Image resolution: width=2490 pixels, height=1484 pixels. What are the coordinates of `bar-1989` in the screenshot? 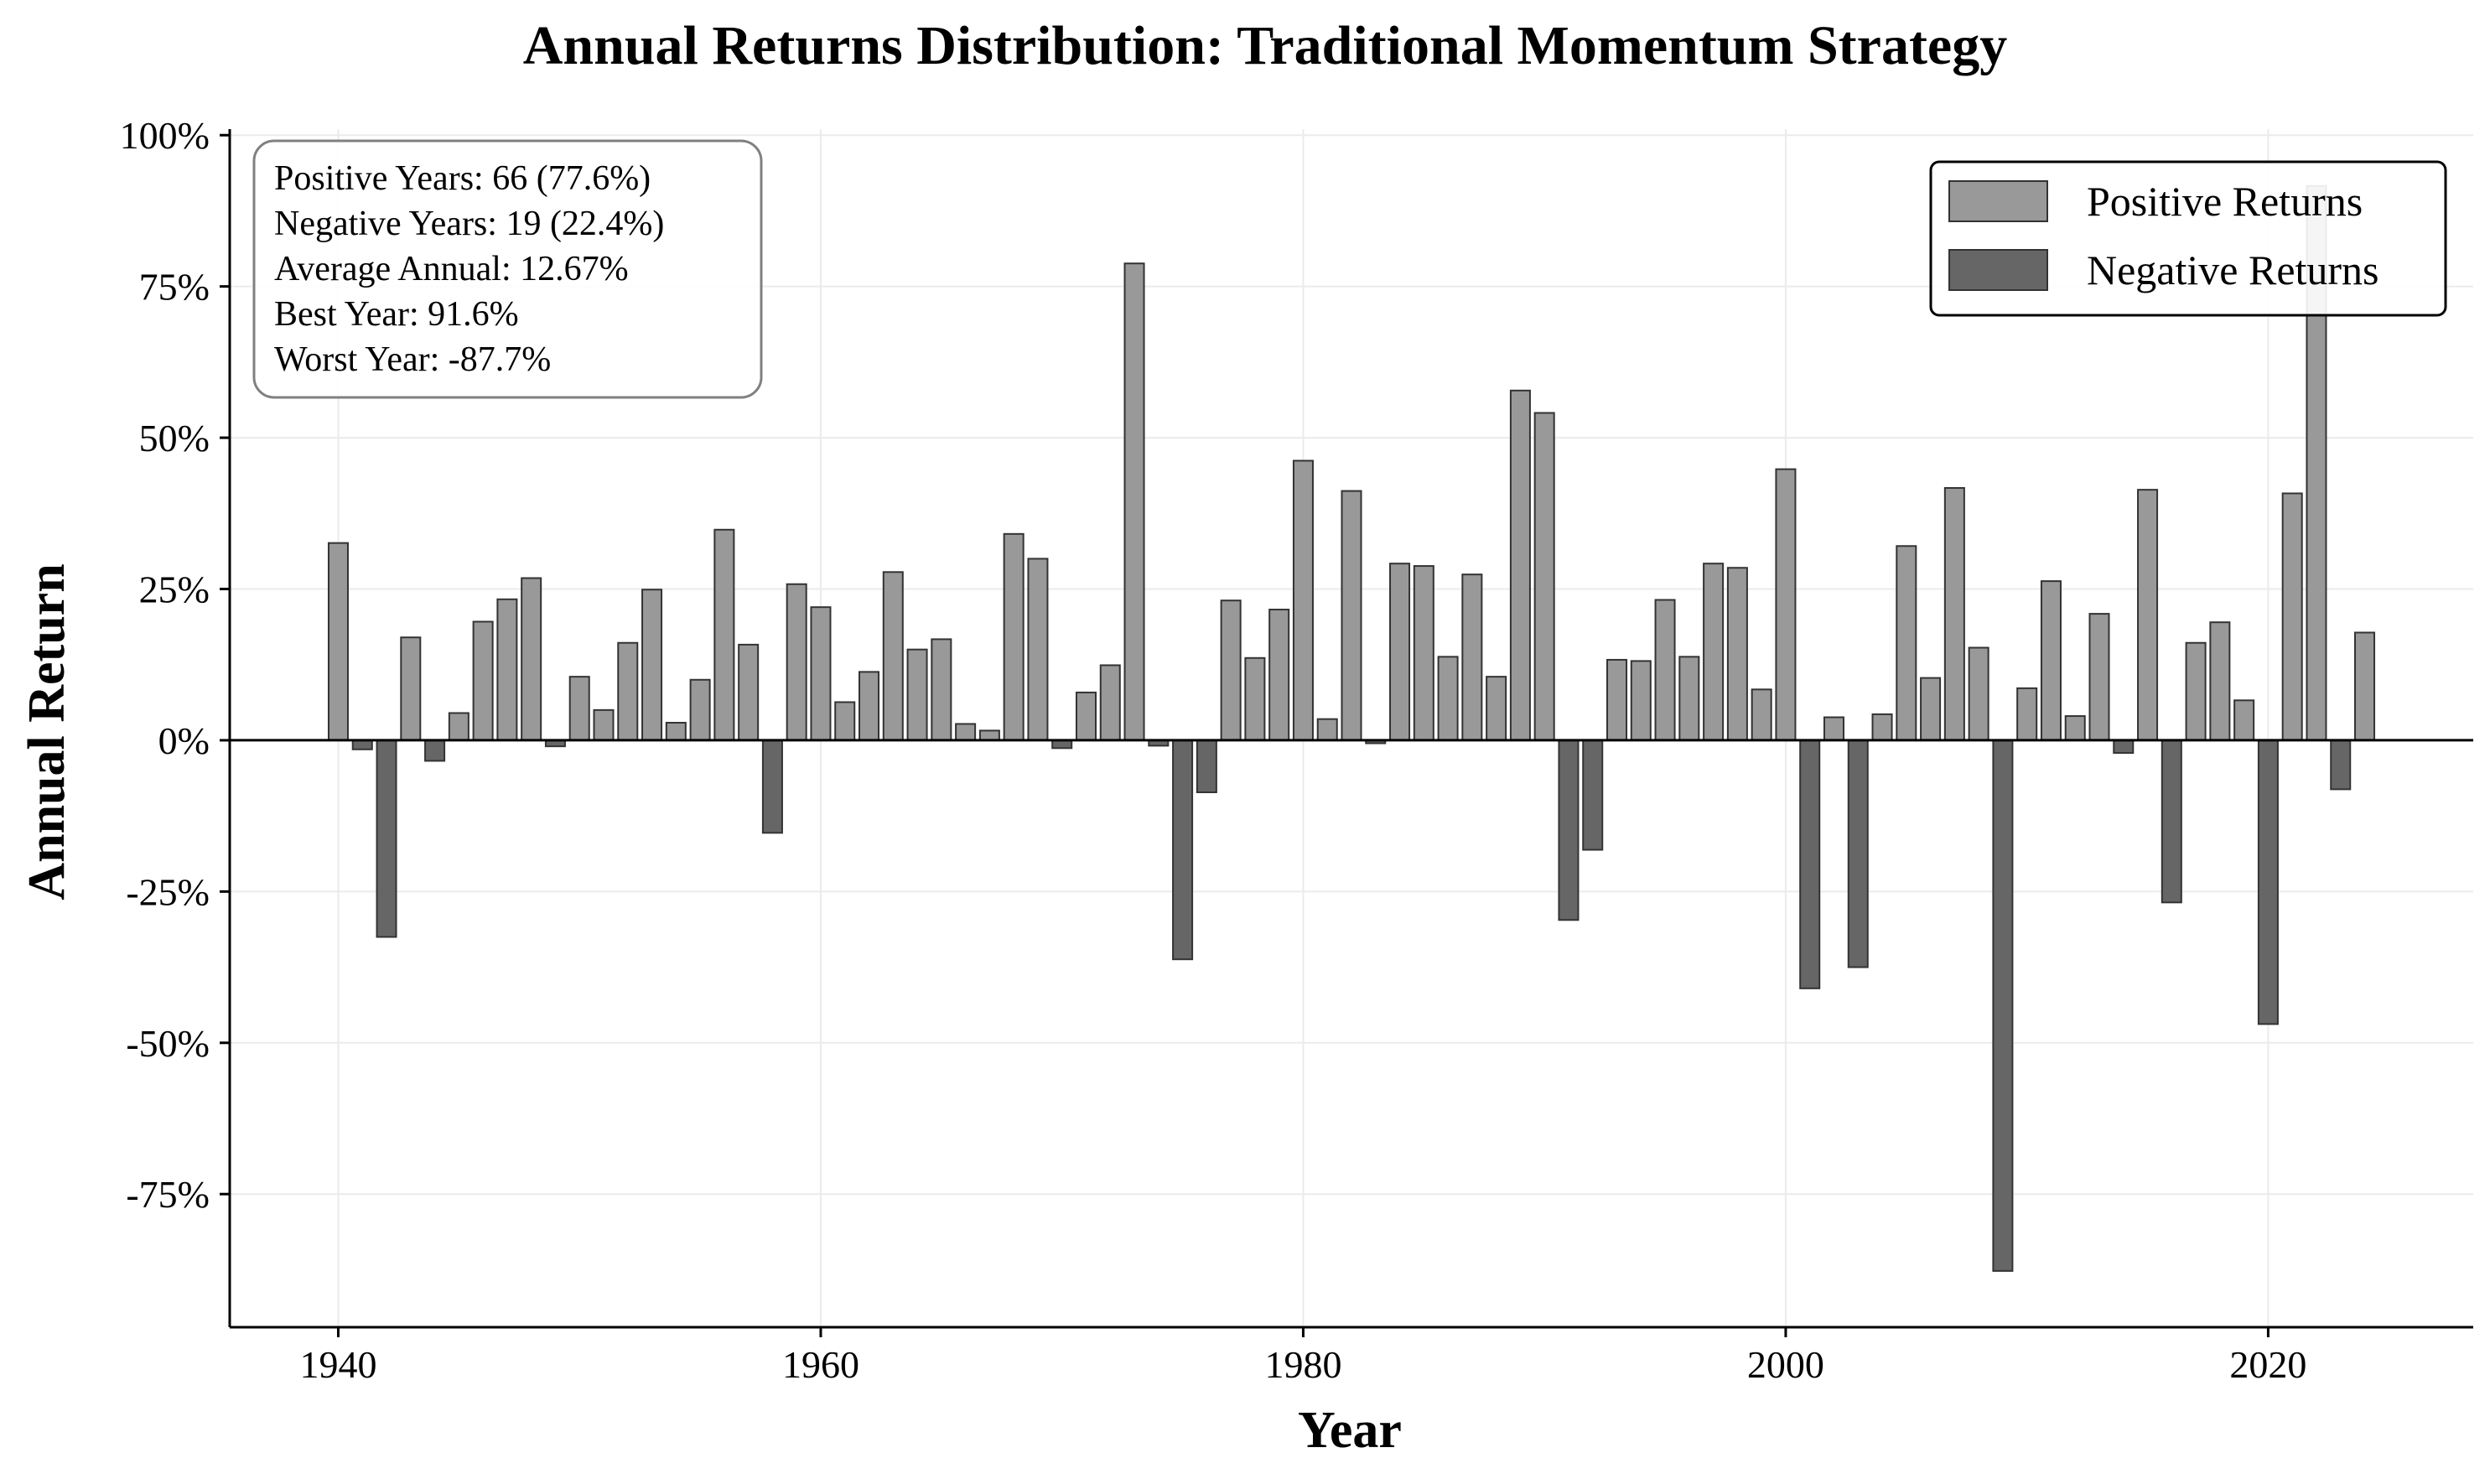 It's located at (1520, 565).